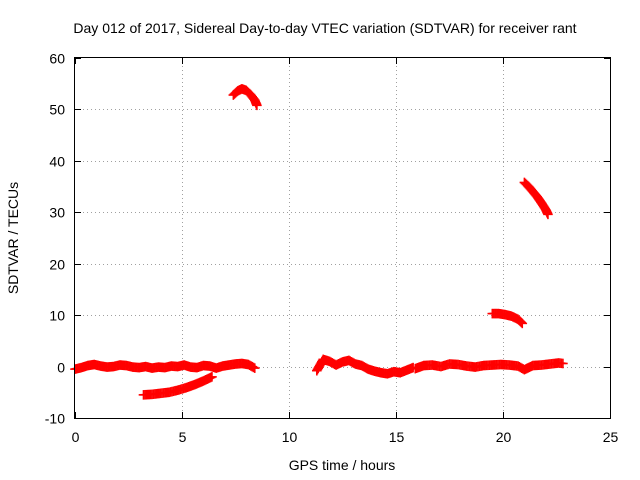 The height and width of the screenshot is (480, 640). What do you see at coordinates (57, 213) in the screenshot?
I see `y-tick-label: 30` at bounding box center [57, 213].